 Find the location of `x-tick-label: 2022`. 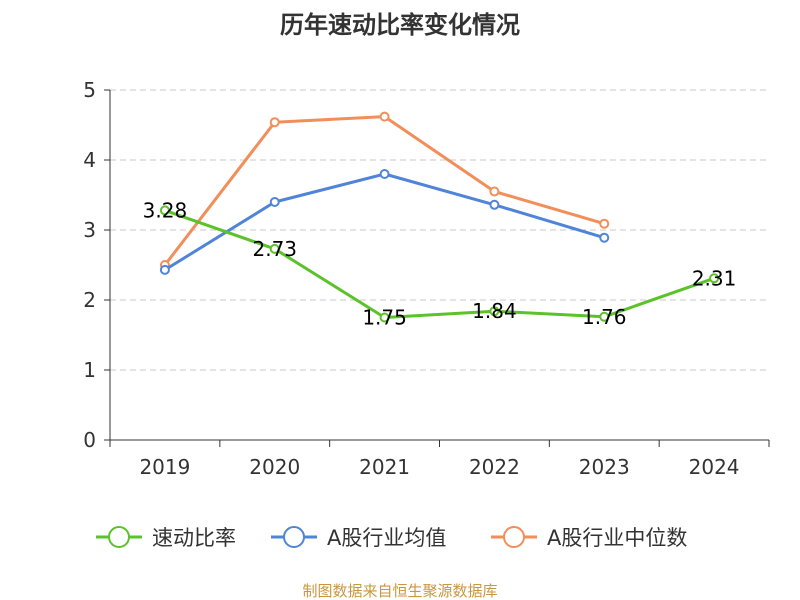

x-tick-label: 2022 is located at coordinates (494, 467).